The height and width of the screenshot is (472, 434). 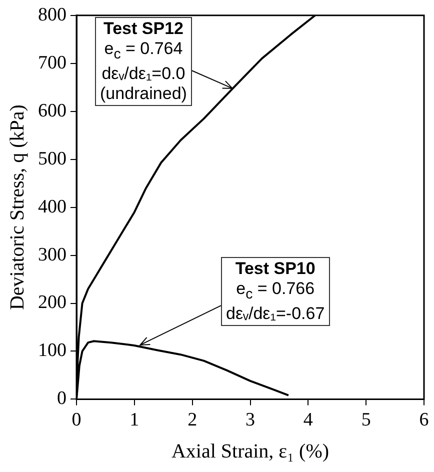 What do you see at coordinates (52, 111) in the screenshot?
I see `y-tick-label: 600` at bounding box center [52, 111].